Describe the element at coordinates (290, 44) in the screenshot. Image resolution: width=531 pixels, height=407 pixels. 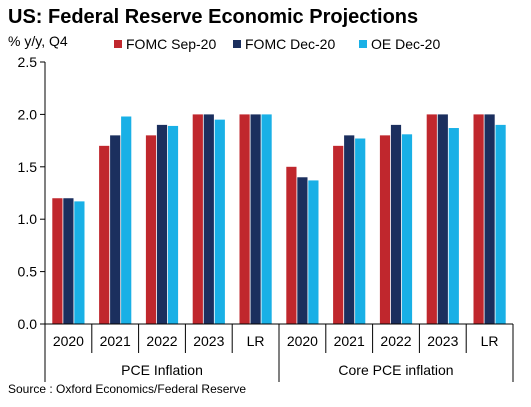
I see `legend-label: FOMC Dec-20` at that location.